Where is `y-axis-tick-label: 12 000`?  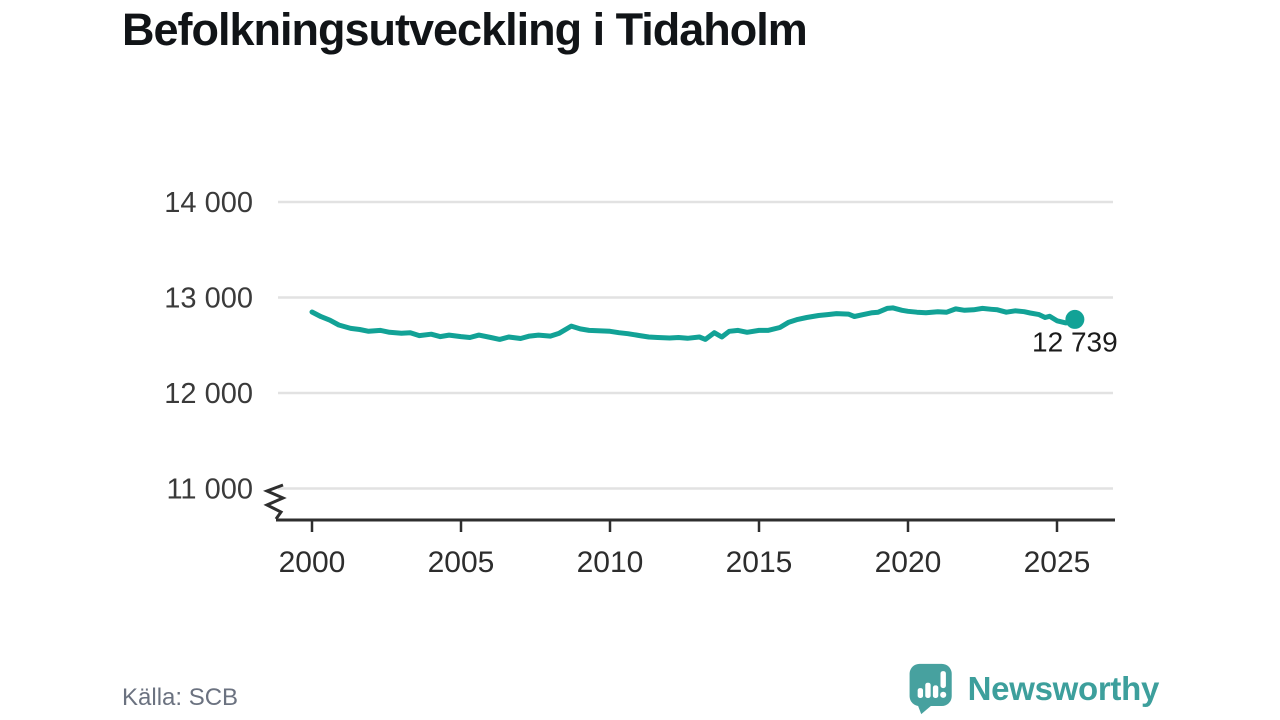
y-axis-tick-label: 12 000 is located at coordinates (208, 394).